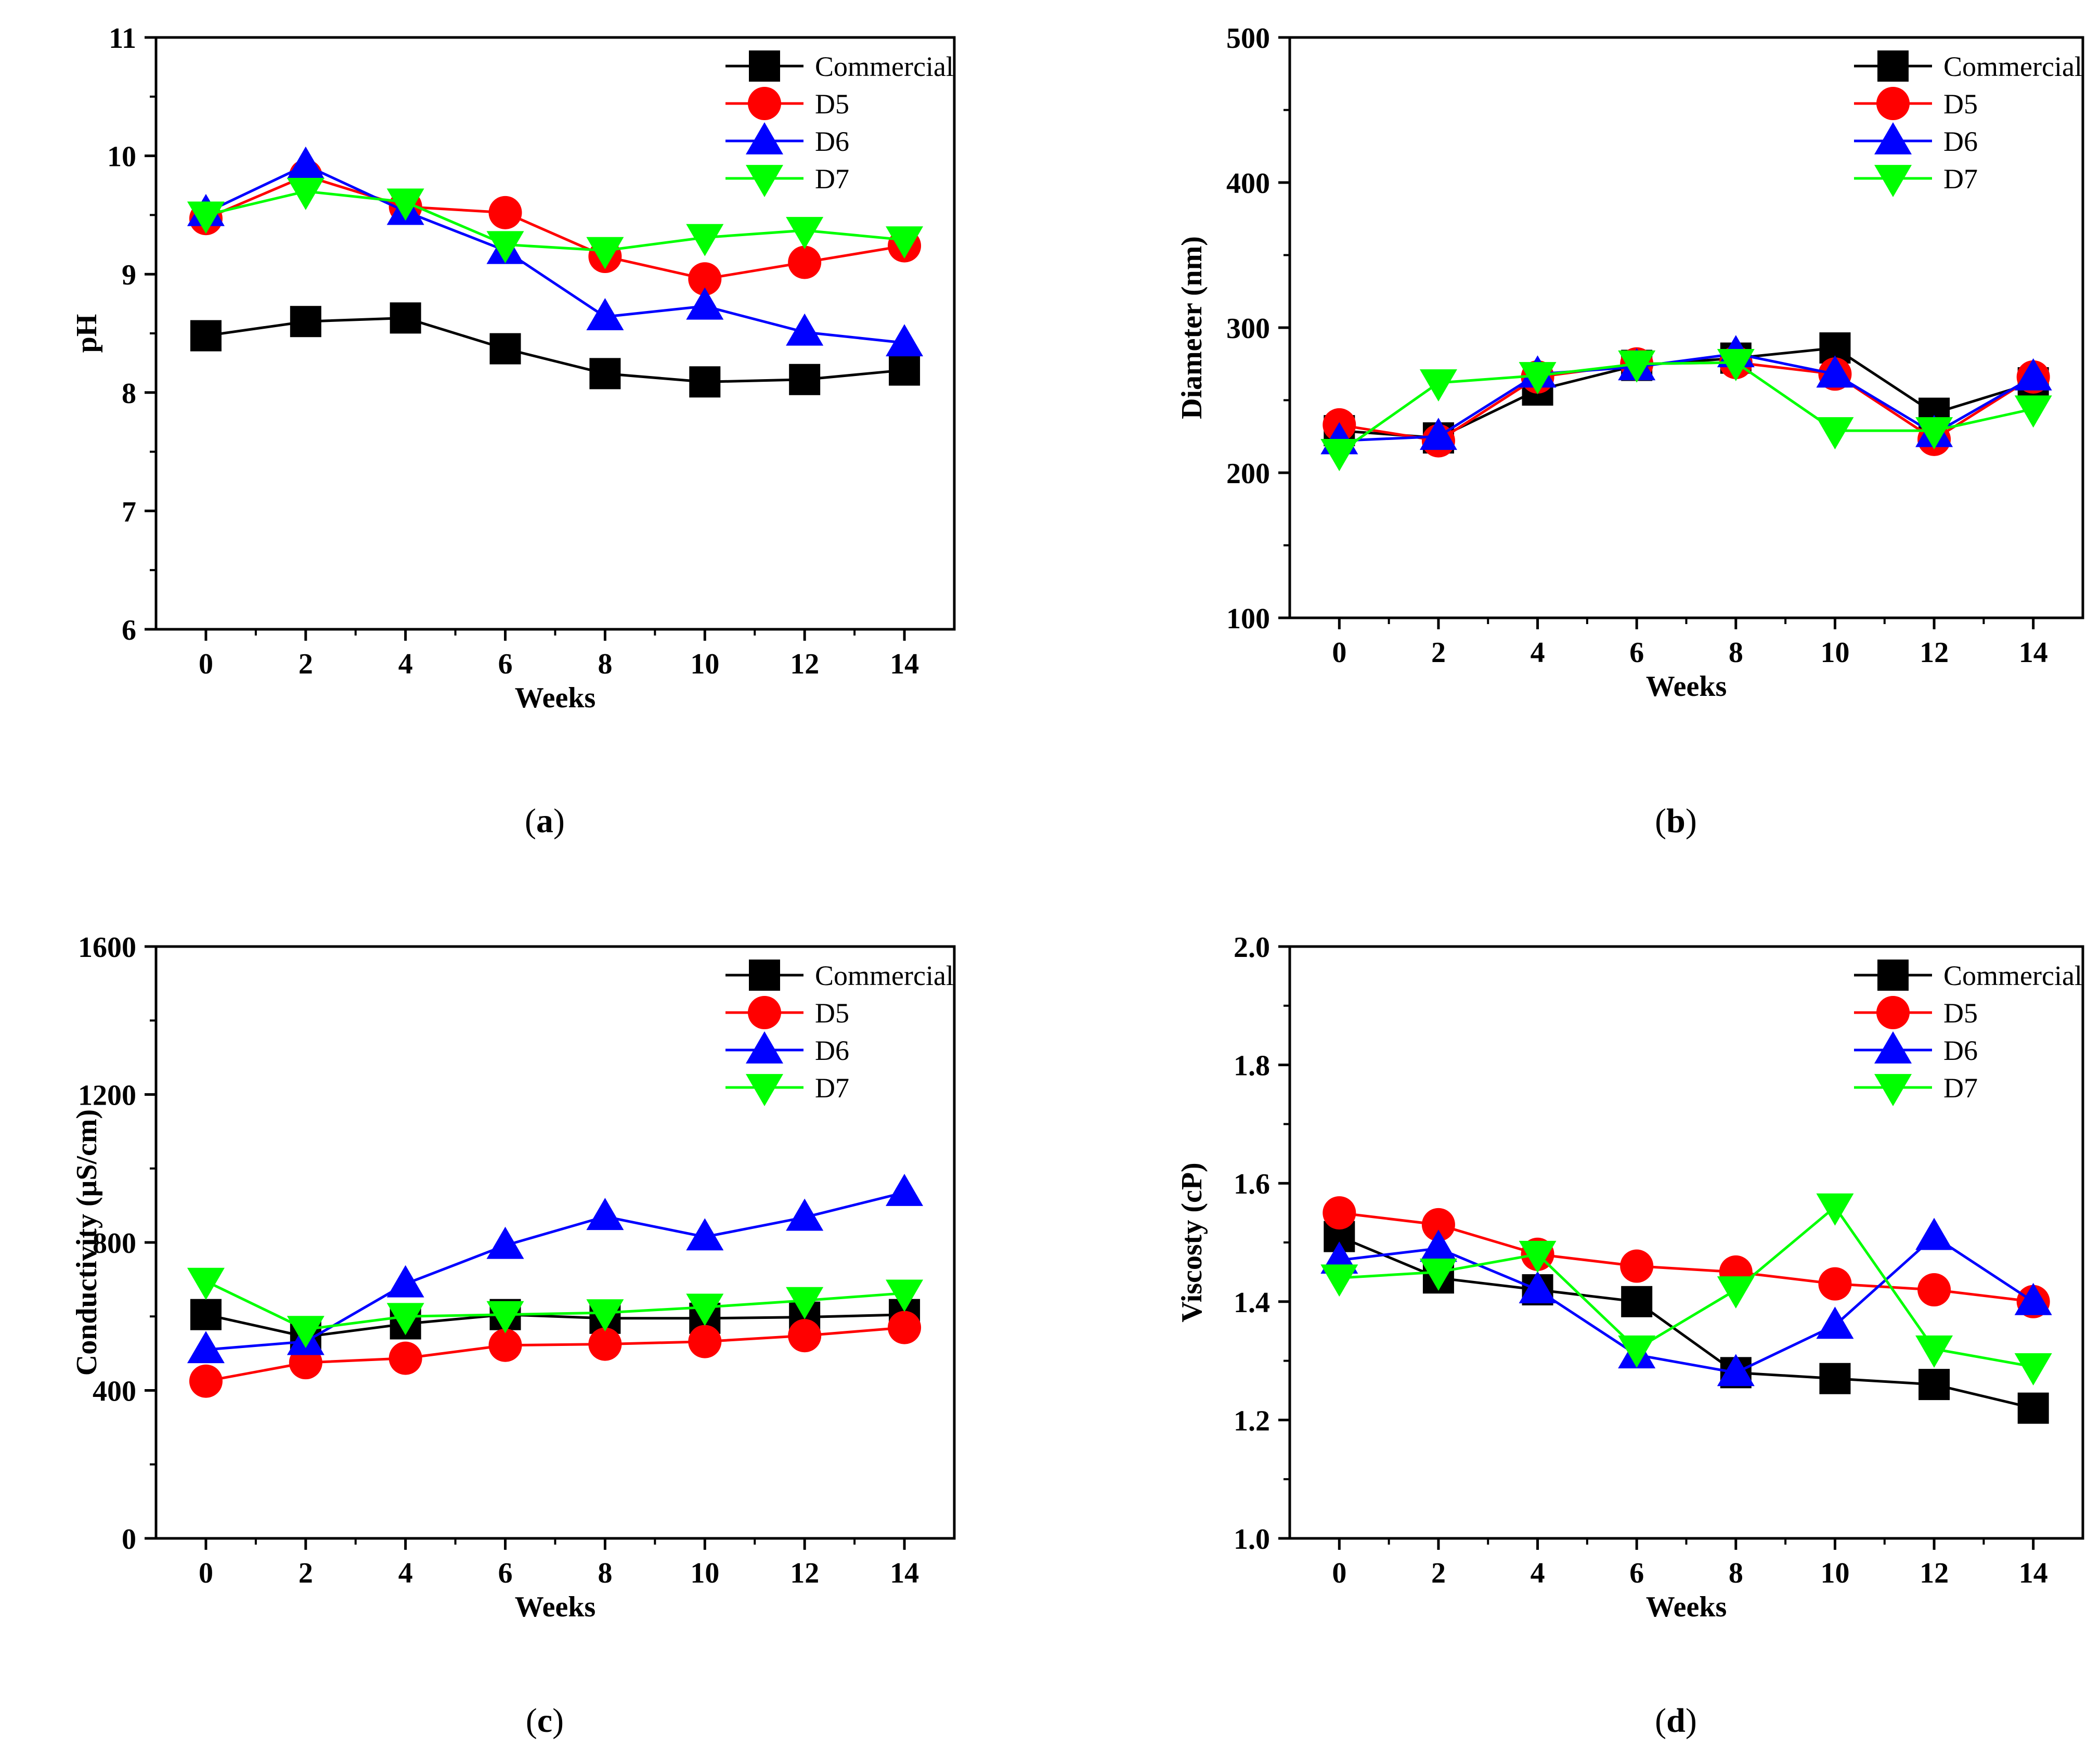 The image size is (2100, 1749). I want to click on y-axis-title: Conductivity (μS/cm), so click(87, 1243).